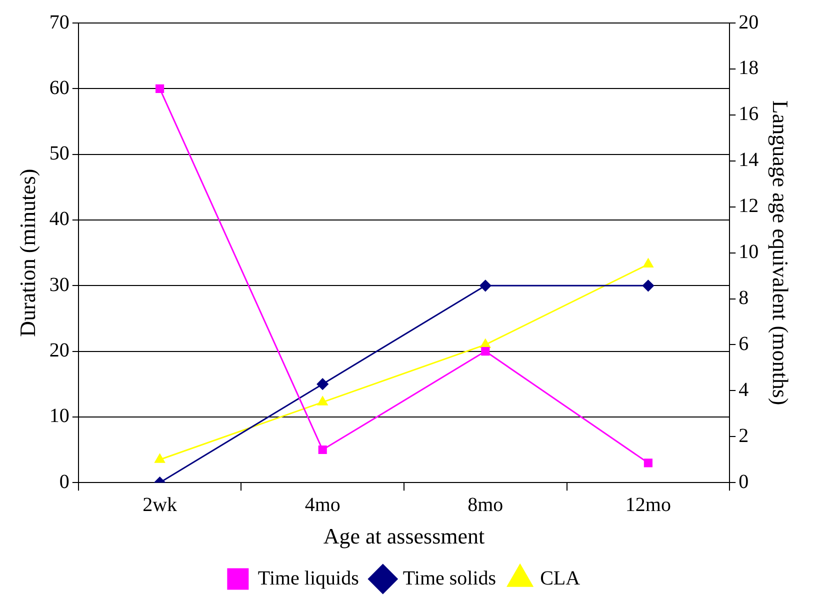  What do you see at coordinates (748, 22) in the screenshot?
I see `y2-tick-label: 20` at bounding box center [748, 22].